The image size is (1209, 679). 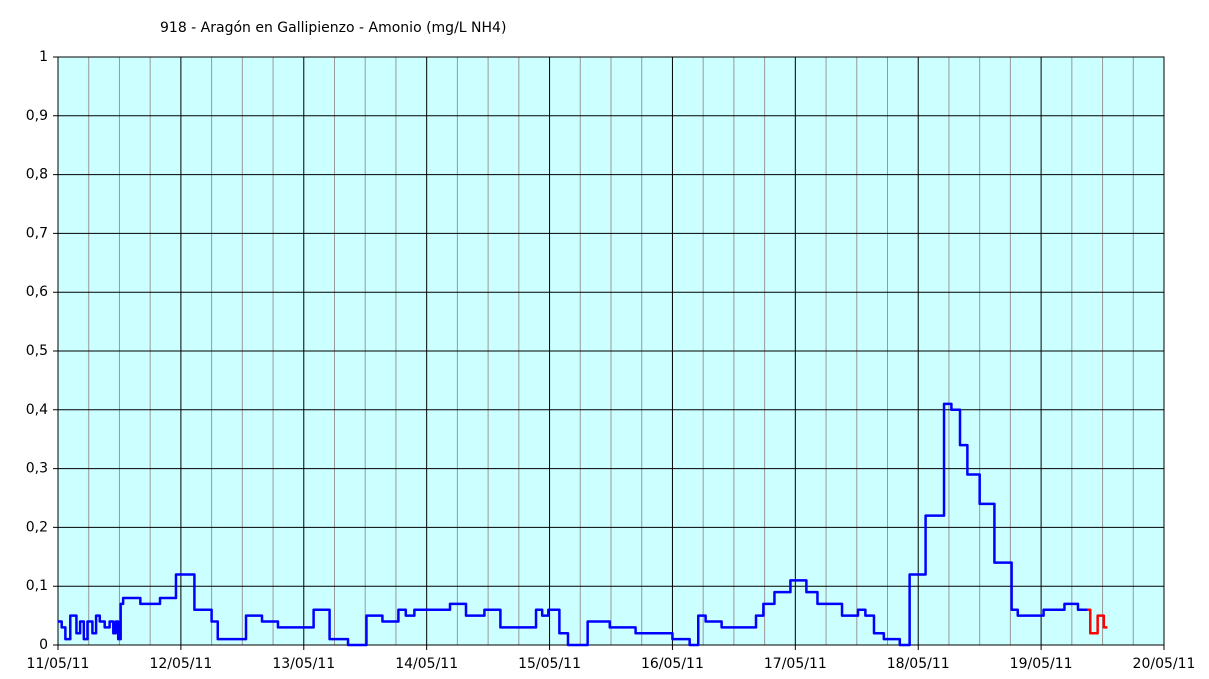 I want to click on series-line, so click(x=1097, y=621).